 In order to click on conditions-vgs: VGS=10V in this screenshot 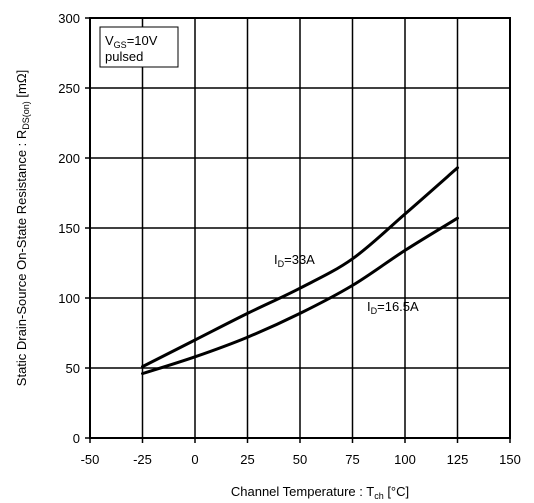, I will do `click(131, 41)`.